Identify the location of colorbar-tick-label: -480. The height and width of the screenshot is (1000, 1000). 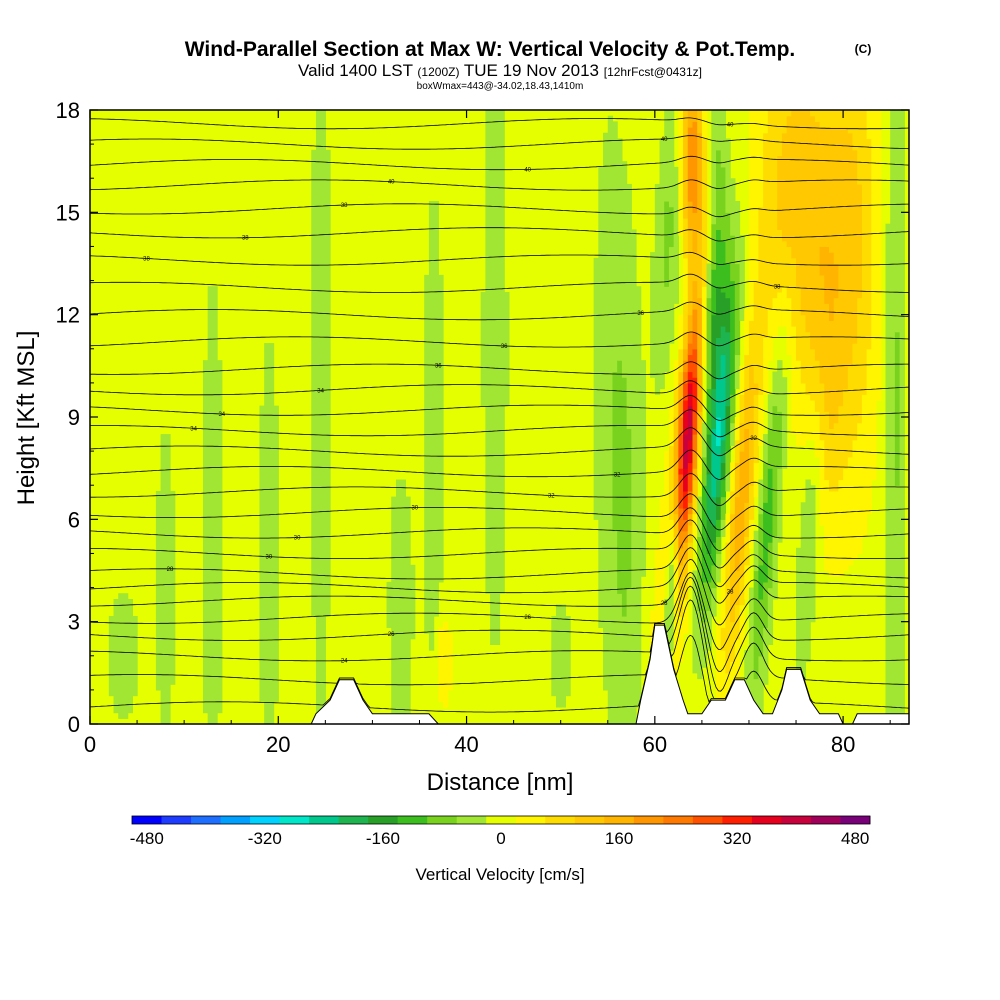
(147, 838).